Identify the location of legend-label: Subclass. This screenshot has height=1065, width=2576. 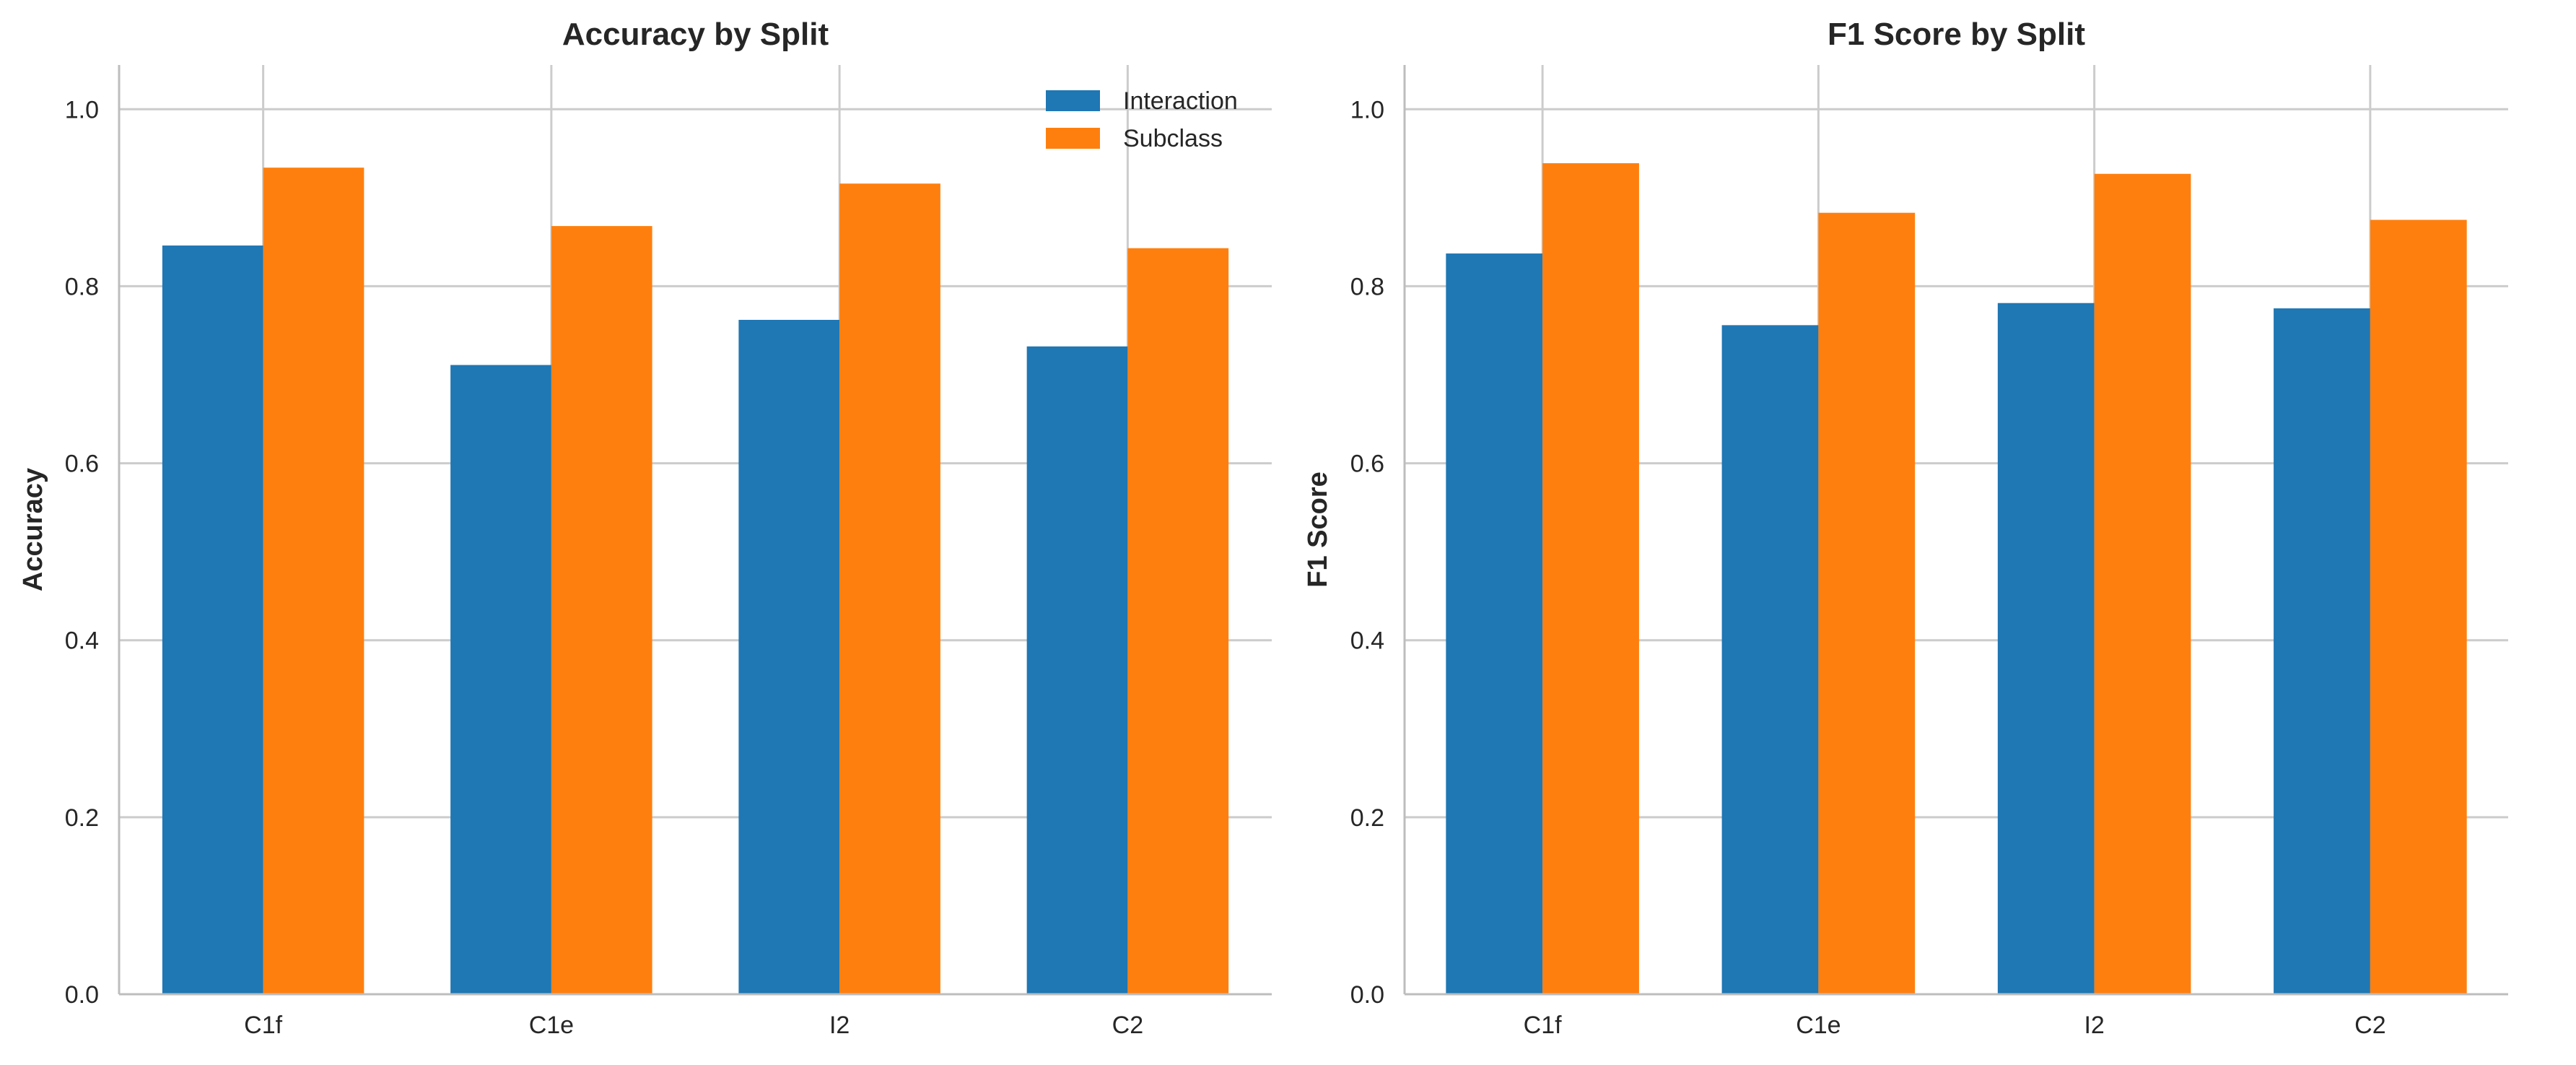
(1173, 138).